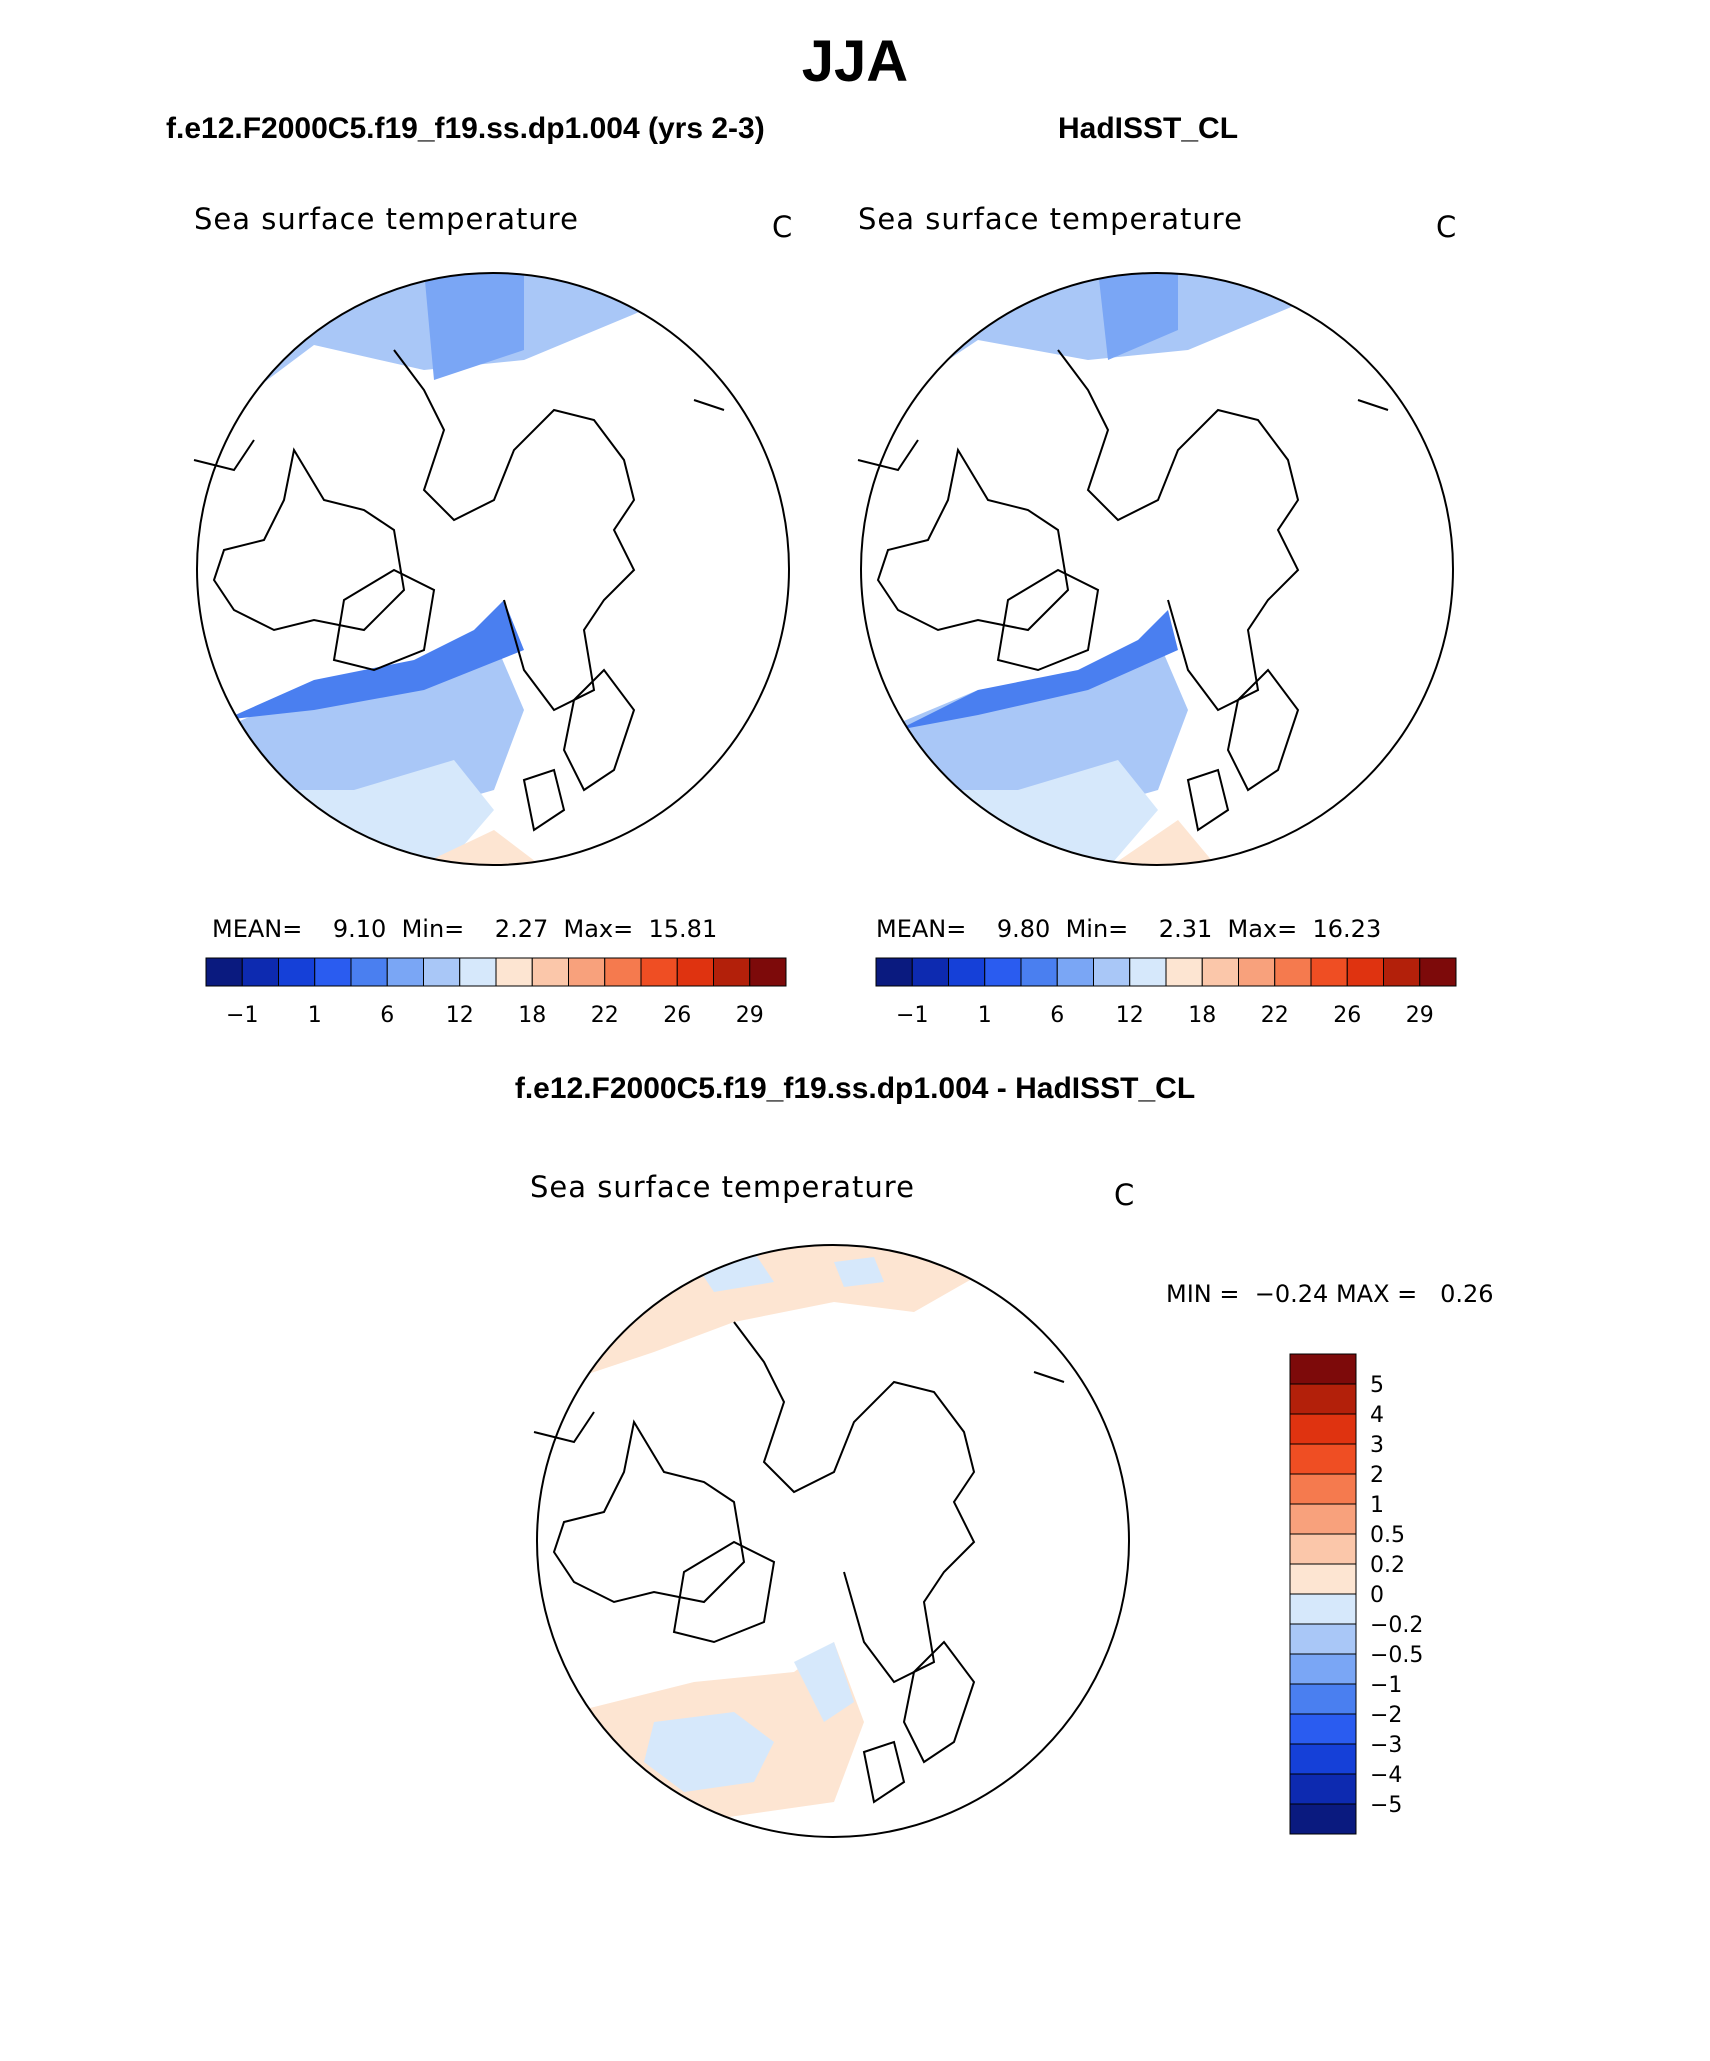 This screenshot has height=2061, width=1710. Describe the element at coordinates (722, 1187) in the screenshot. I see `field-label-diff: Sea surface temperature` at that location.